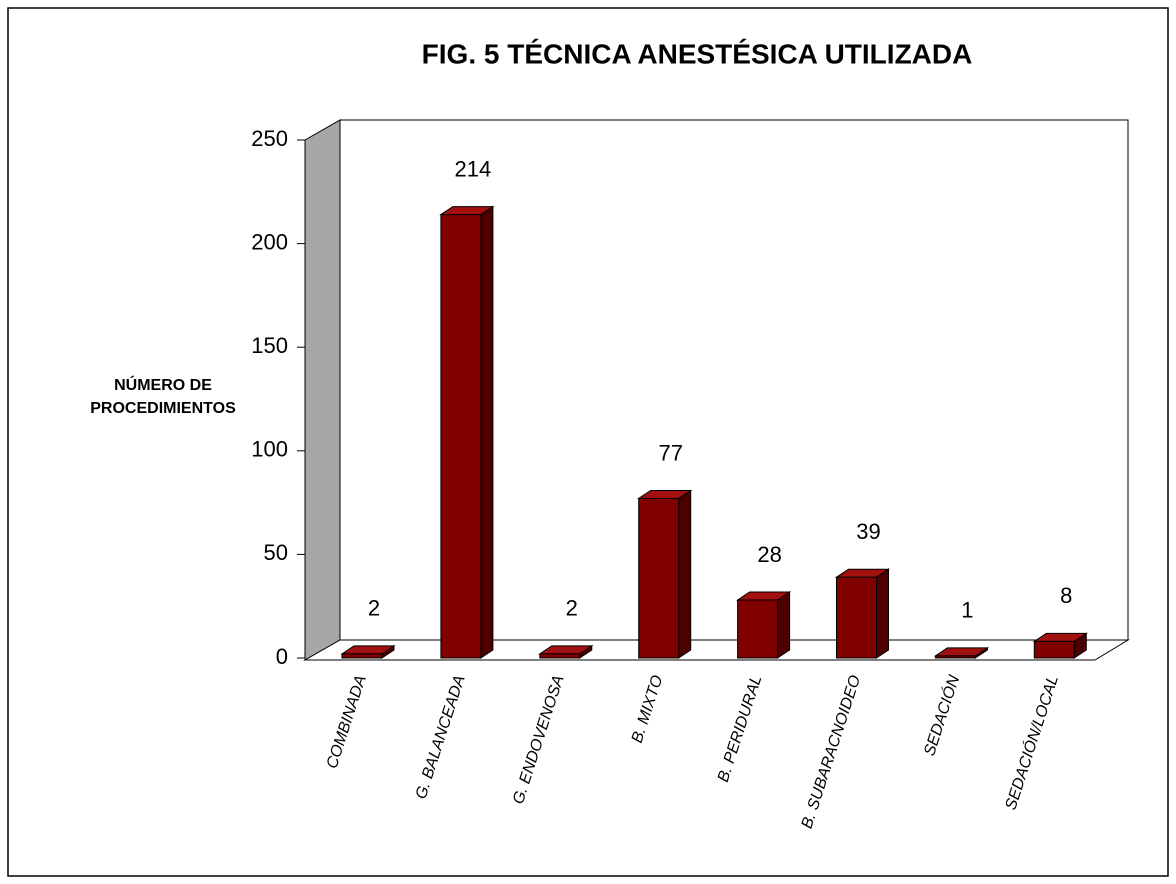 This screenshot has height=884, width=1176. I want to click on chart-title: FIG. 5 TÉCNICA ANESTÉSICA UTILIZADA, so click(697, 53).